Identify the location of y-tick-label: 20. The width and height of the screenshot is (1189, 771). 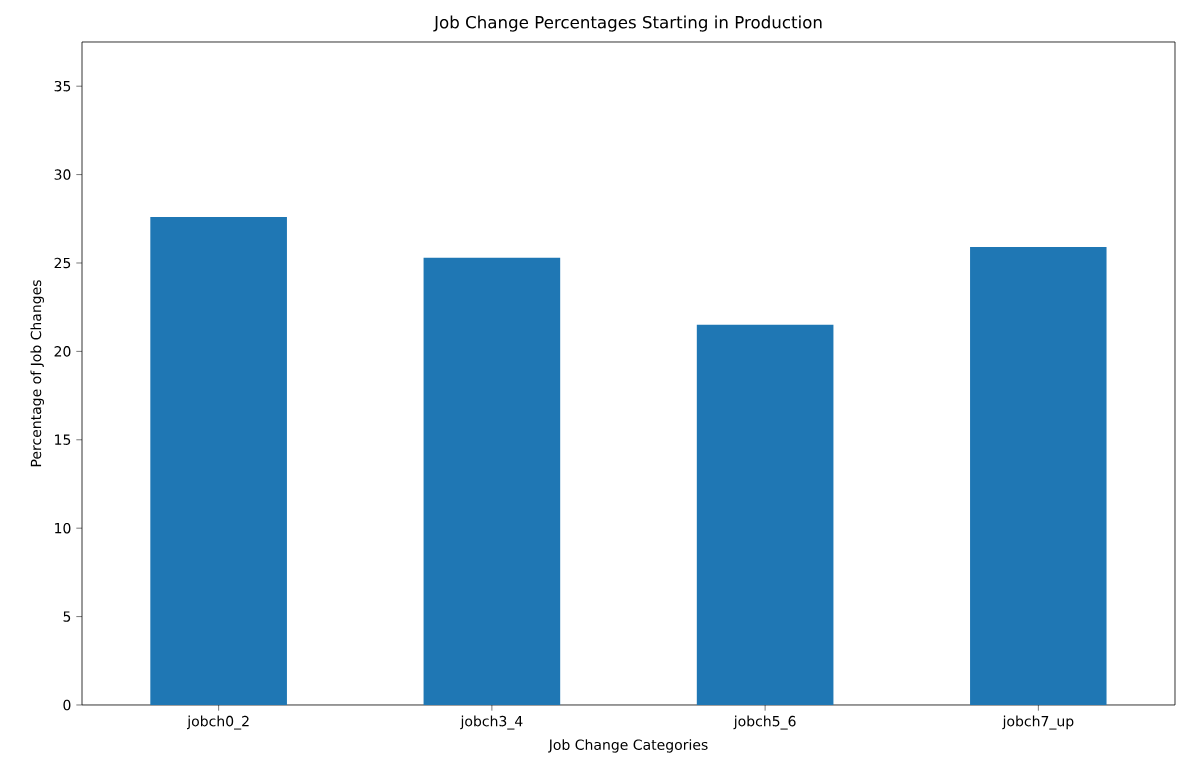
(62, 351).